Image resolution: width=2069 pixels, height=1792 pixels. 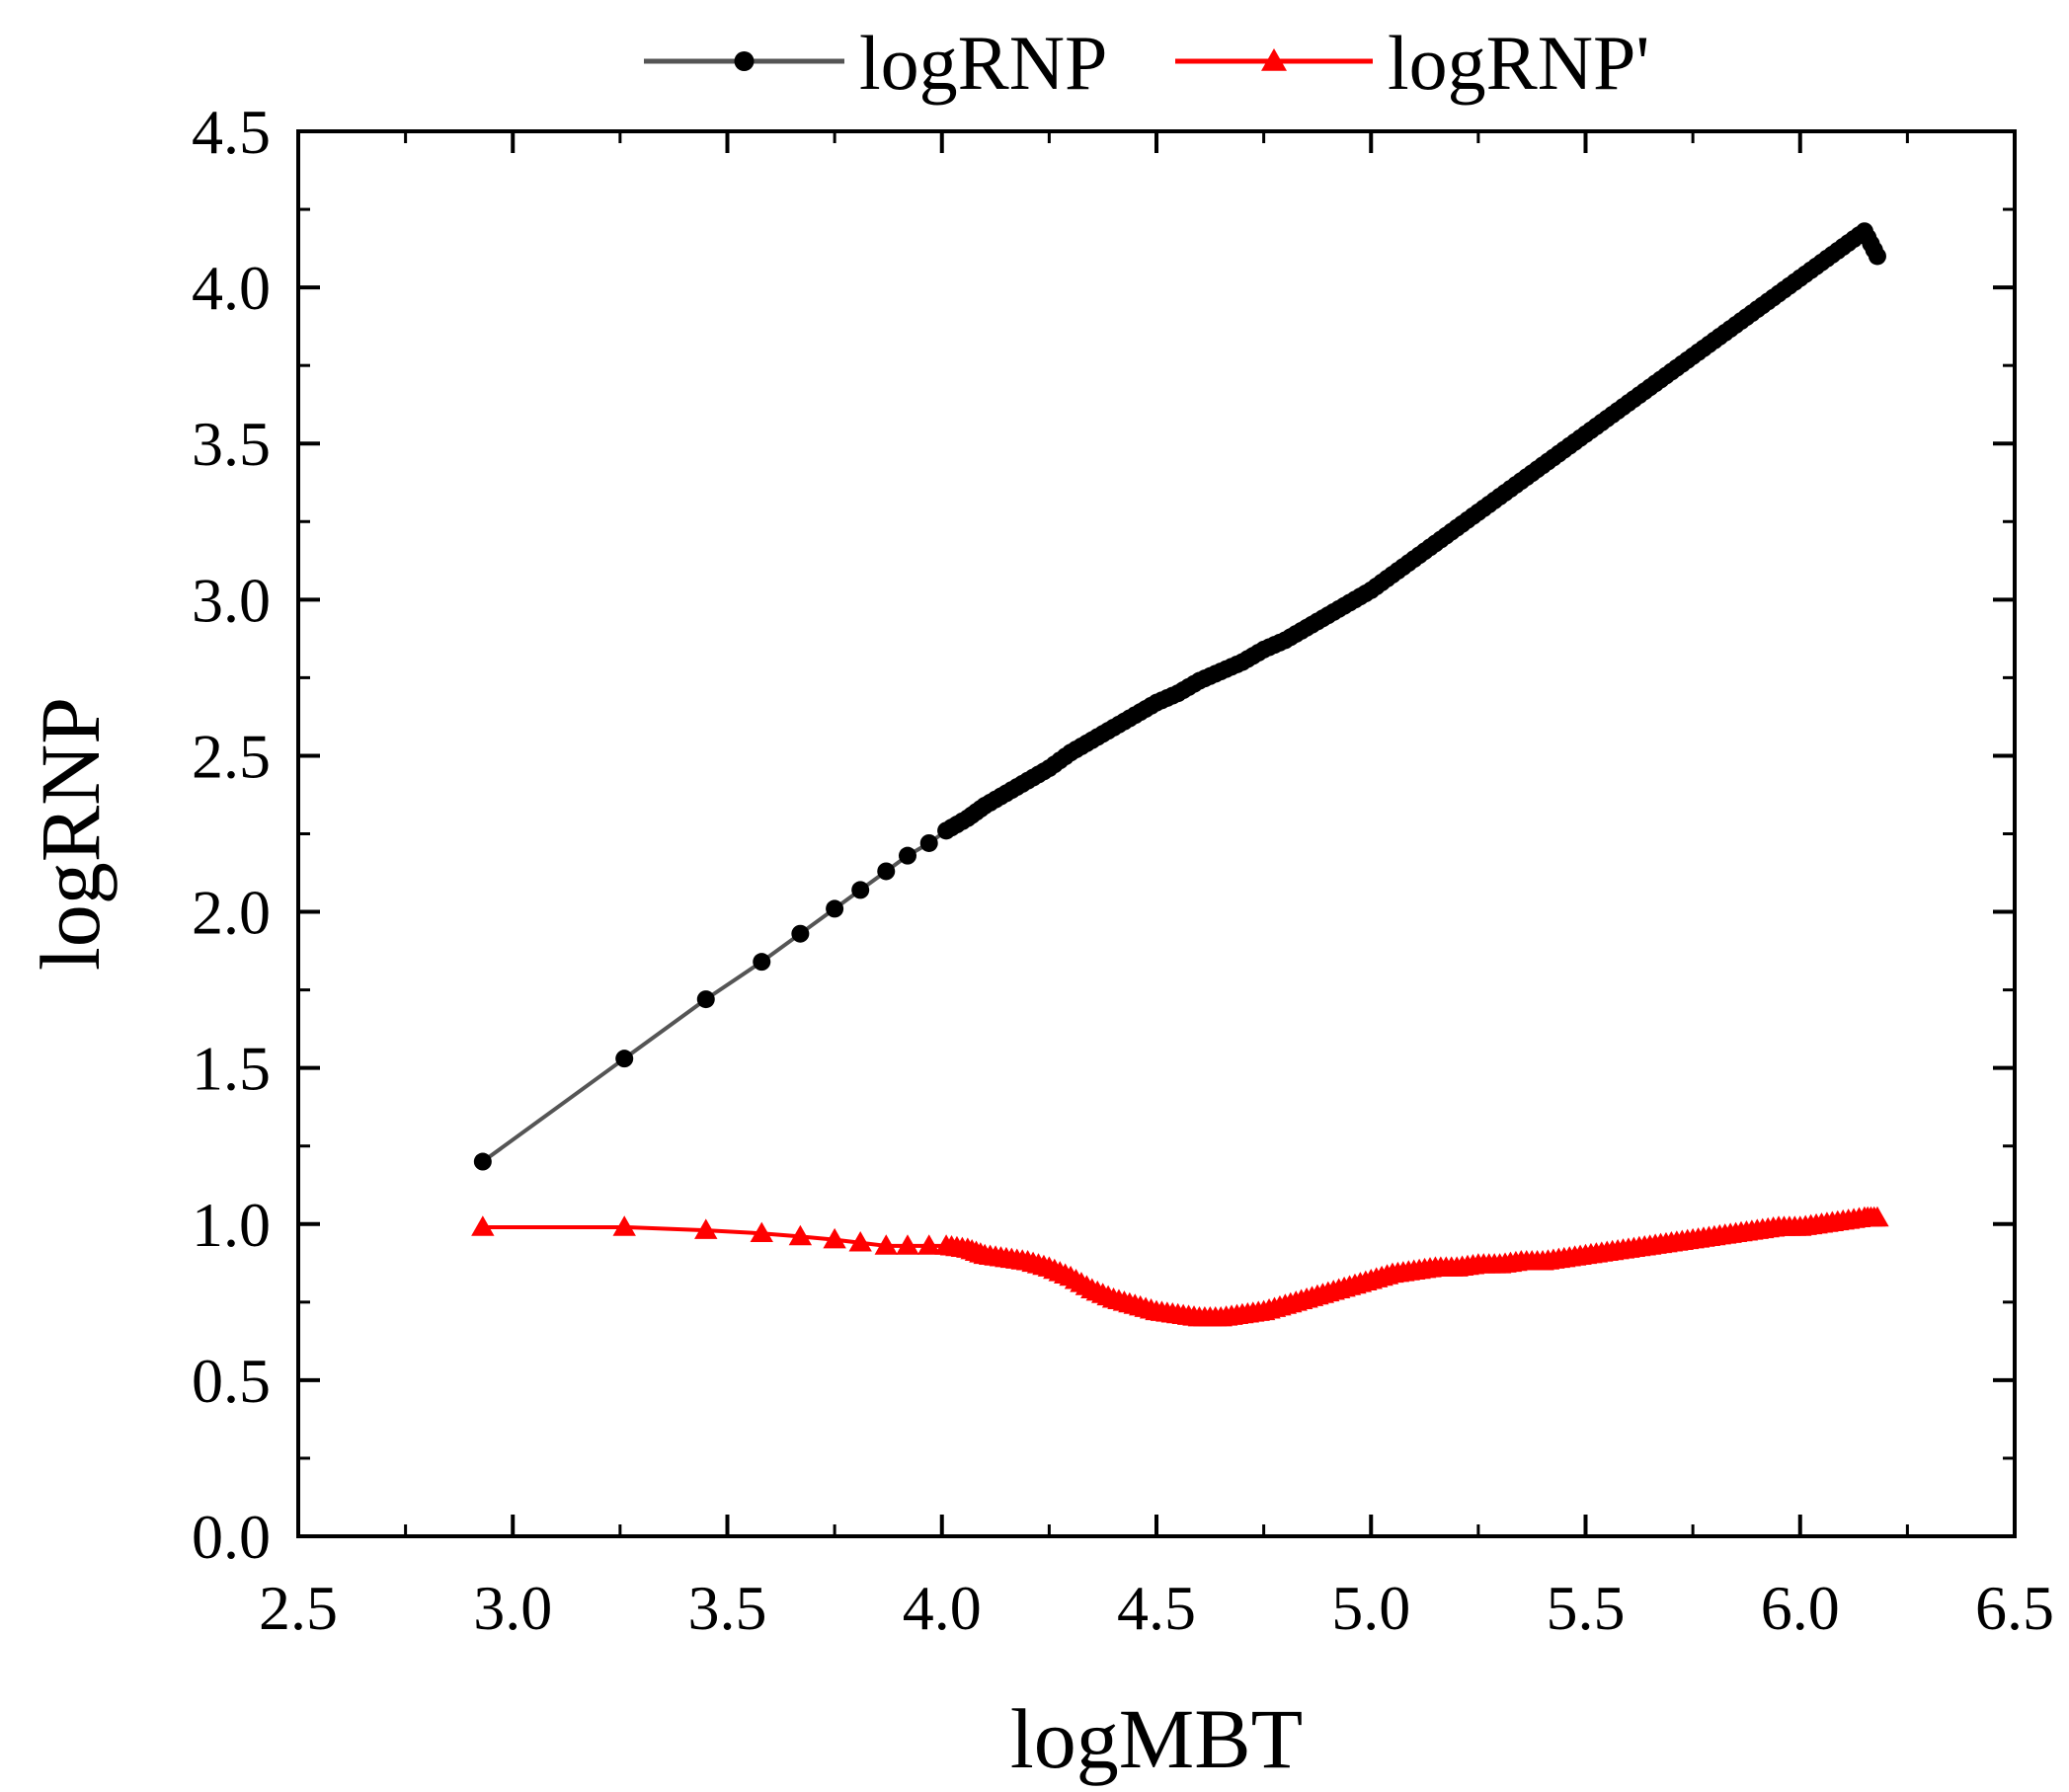 I want to click on legend-item-2: logRNP', so click(x=1412, y=63).